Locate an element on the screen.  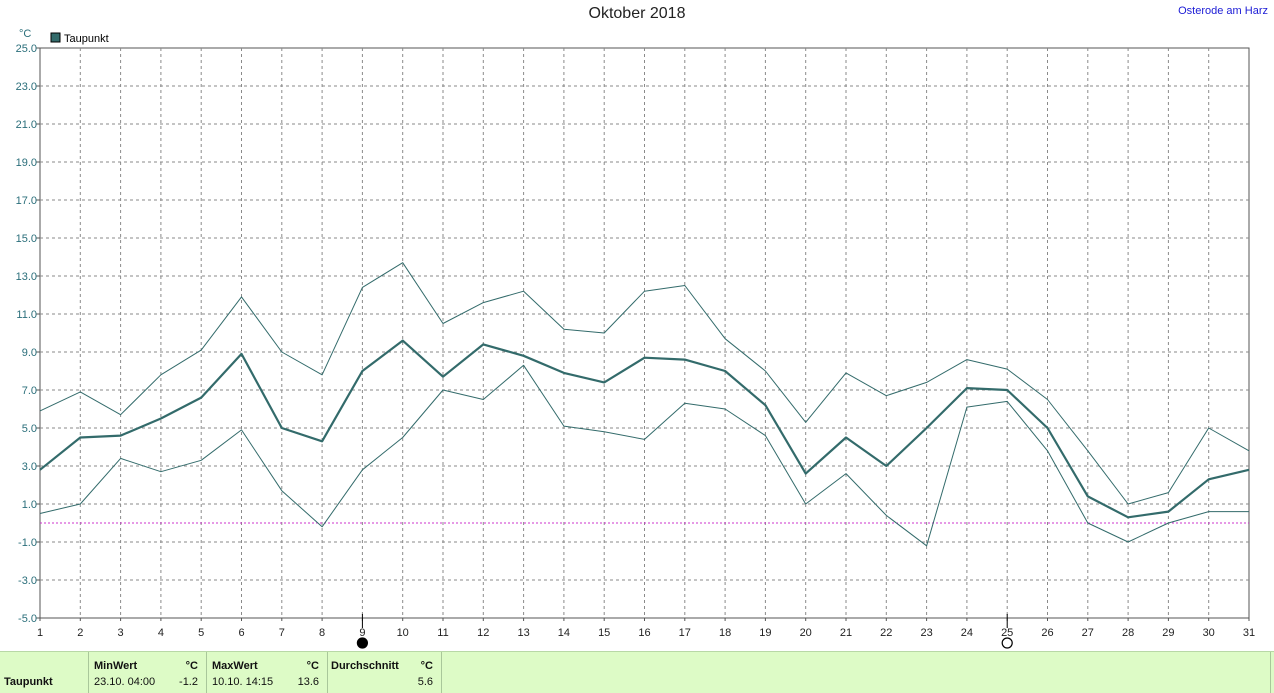
unit-label: °C is located at coordinates (25, 34).